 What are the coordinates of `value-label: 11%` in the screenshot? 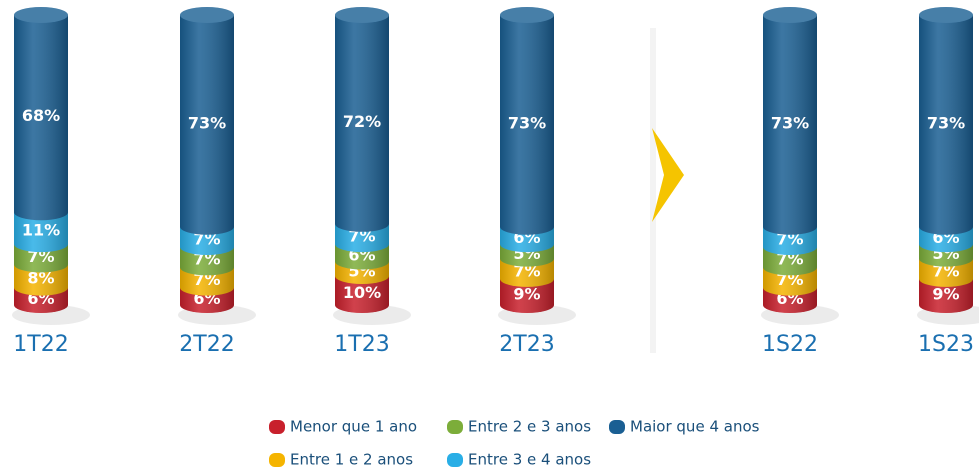 It's located at (41, 230).